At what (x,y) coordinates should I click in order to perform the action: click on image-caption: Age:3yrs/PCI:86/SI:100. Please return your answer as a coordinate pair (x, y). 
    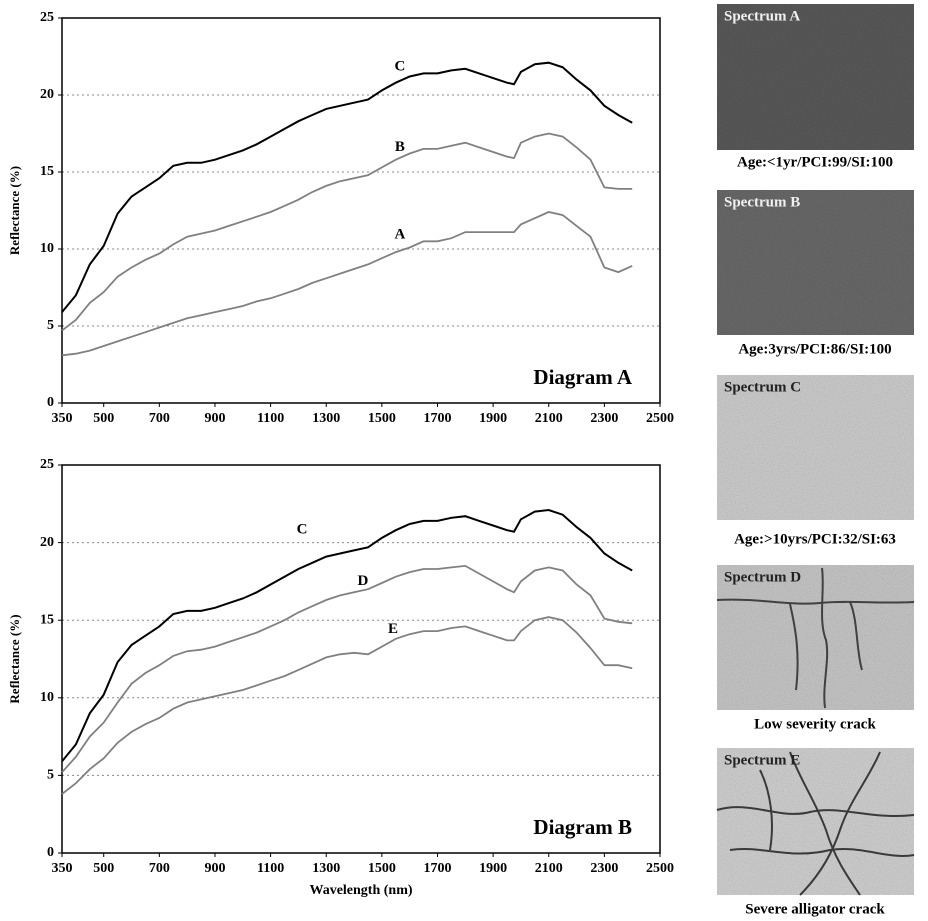
    Looking at the image, I should click on (814, 349).